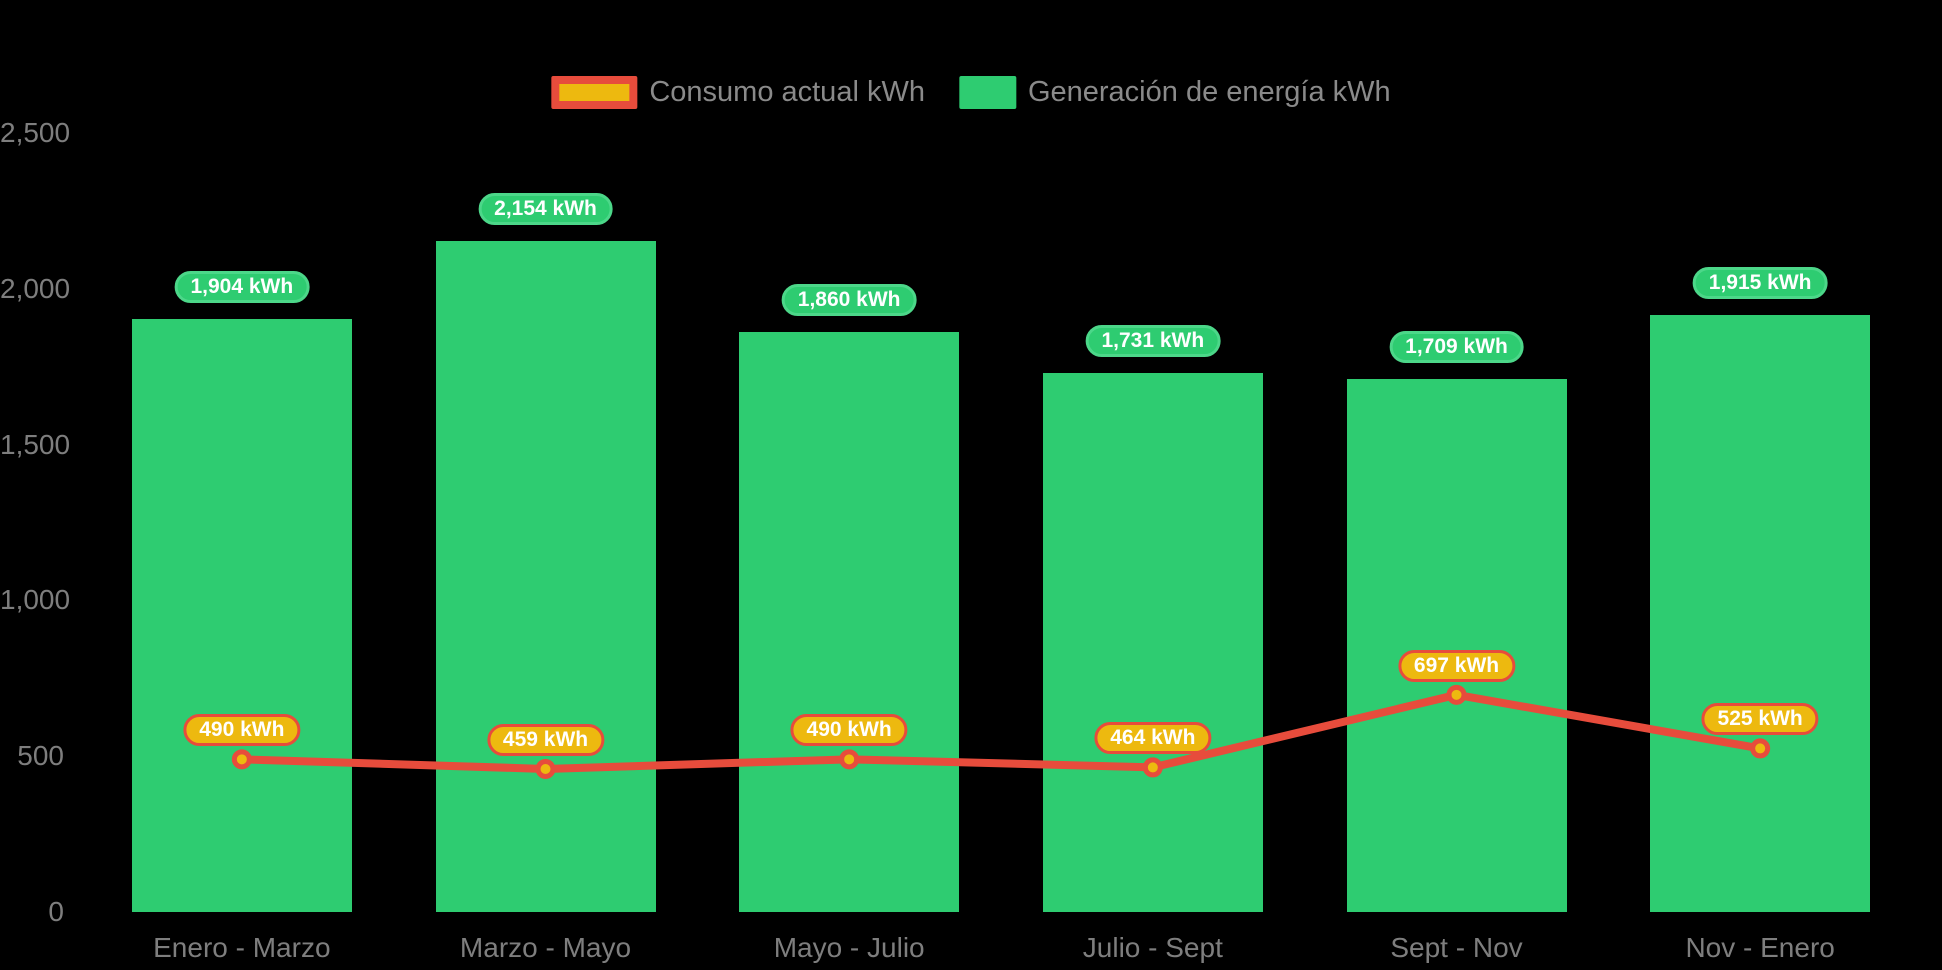 The image size is (1942, 970). What do you see at coordinates (987, 92) in the screenshot?
I see `legend-swatch-generacion-icon` at bounding box center [987, 92].